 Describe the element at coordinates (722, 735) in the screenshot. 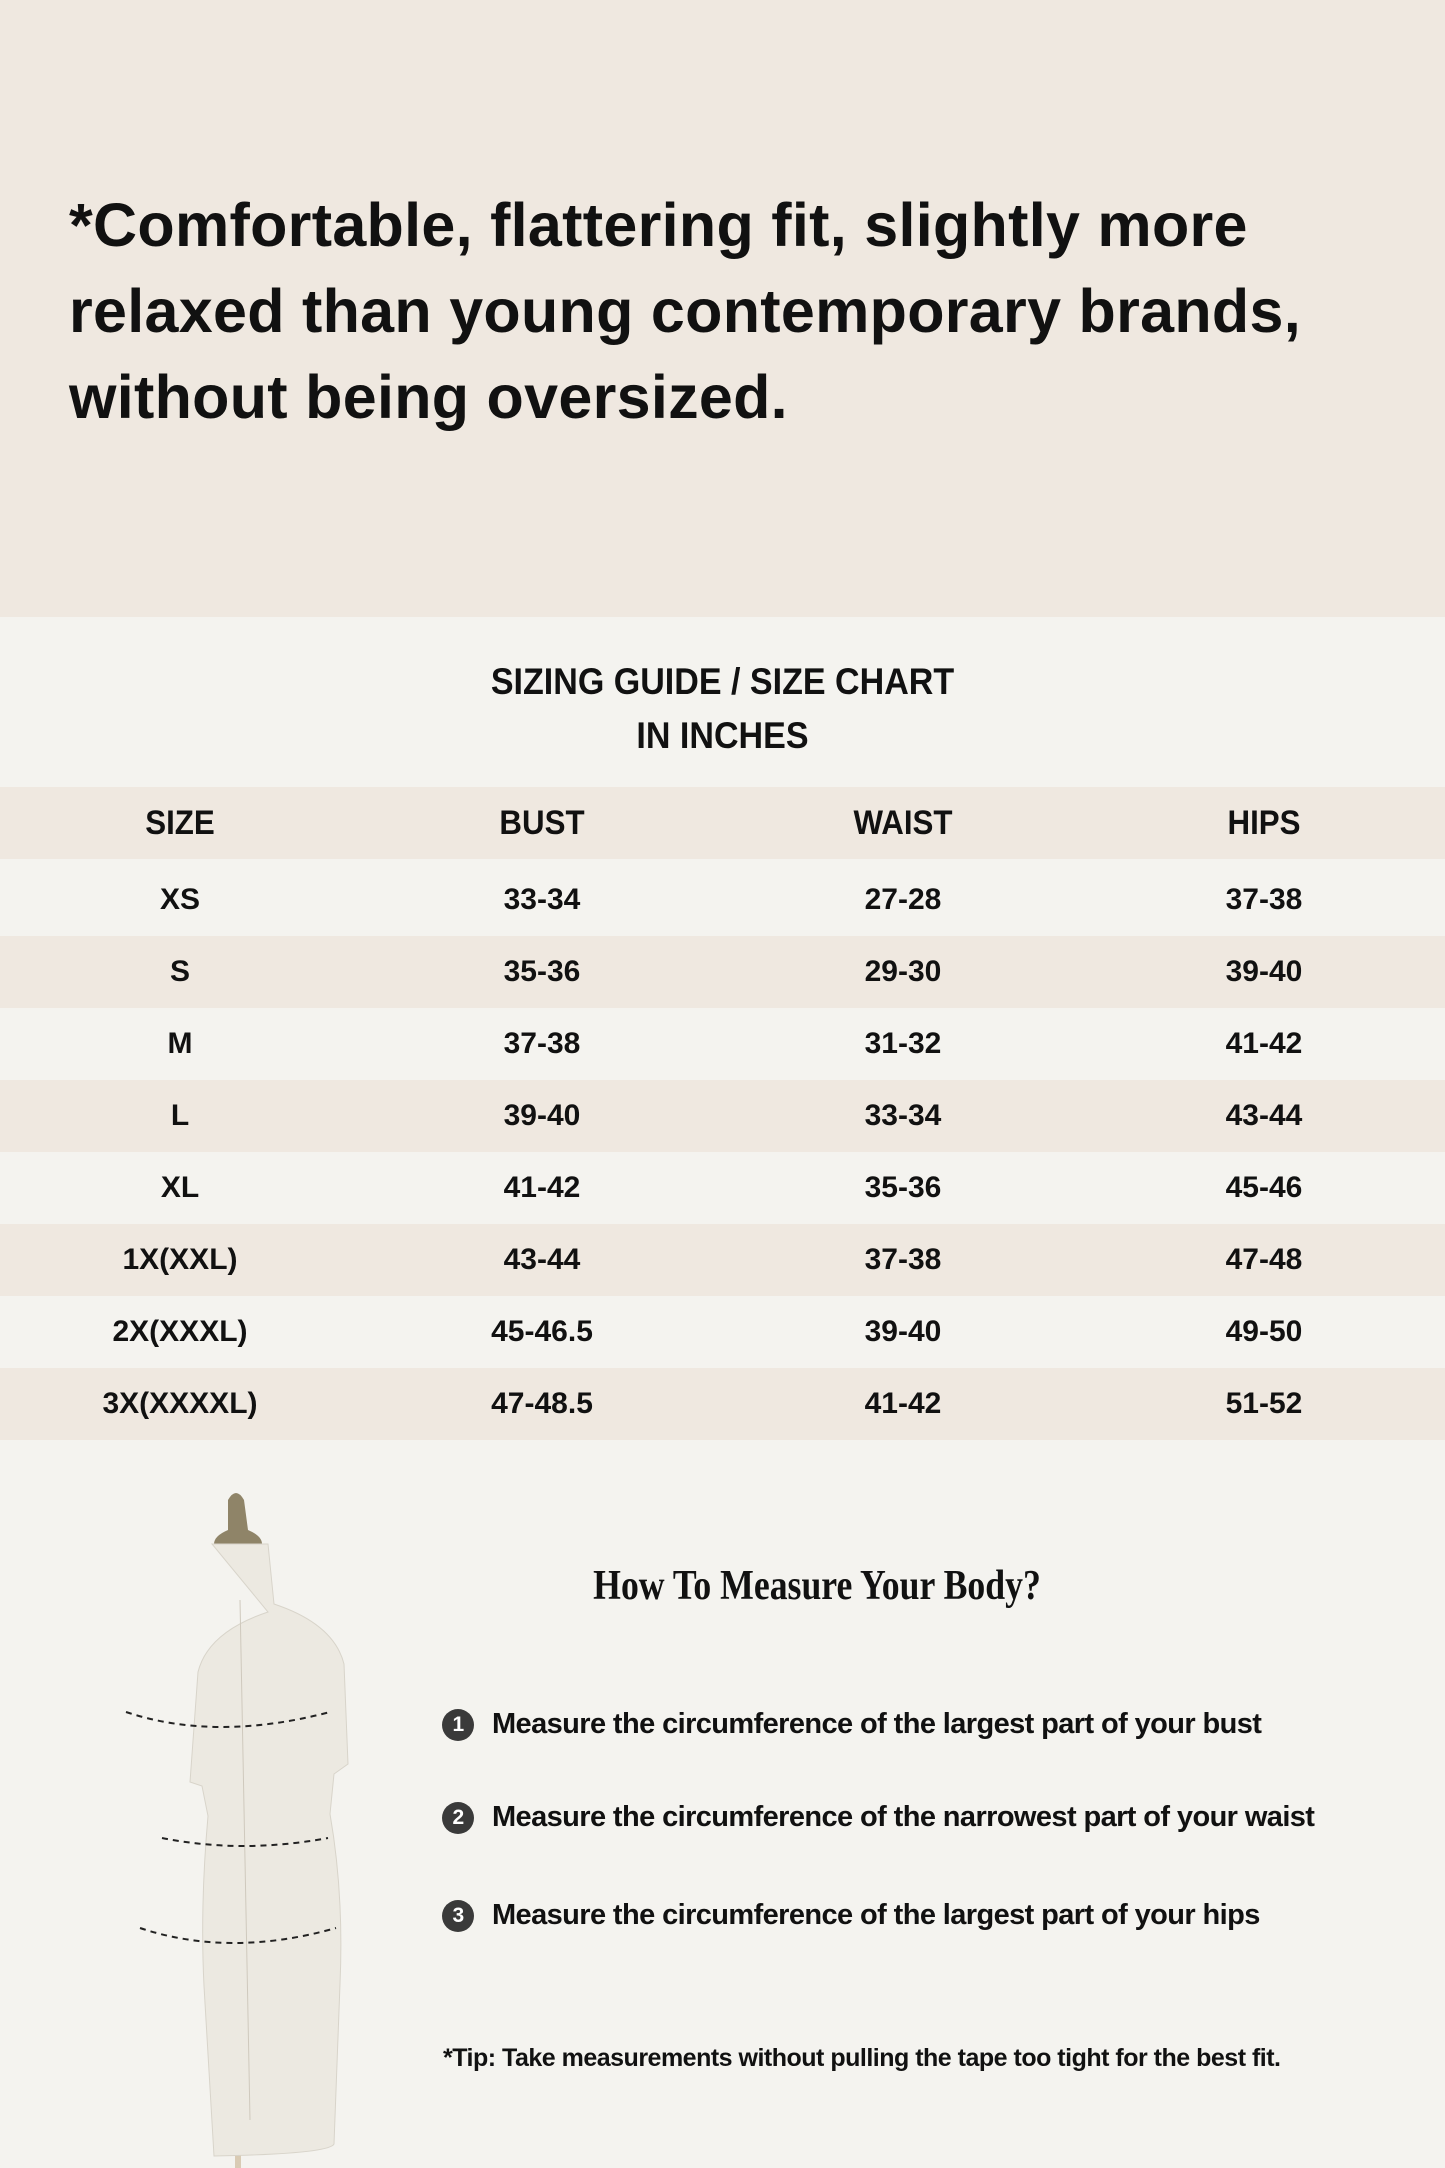

I see `title-line-2: IN INCHES` at that location.